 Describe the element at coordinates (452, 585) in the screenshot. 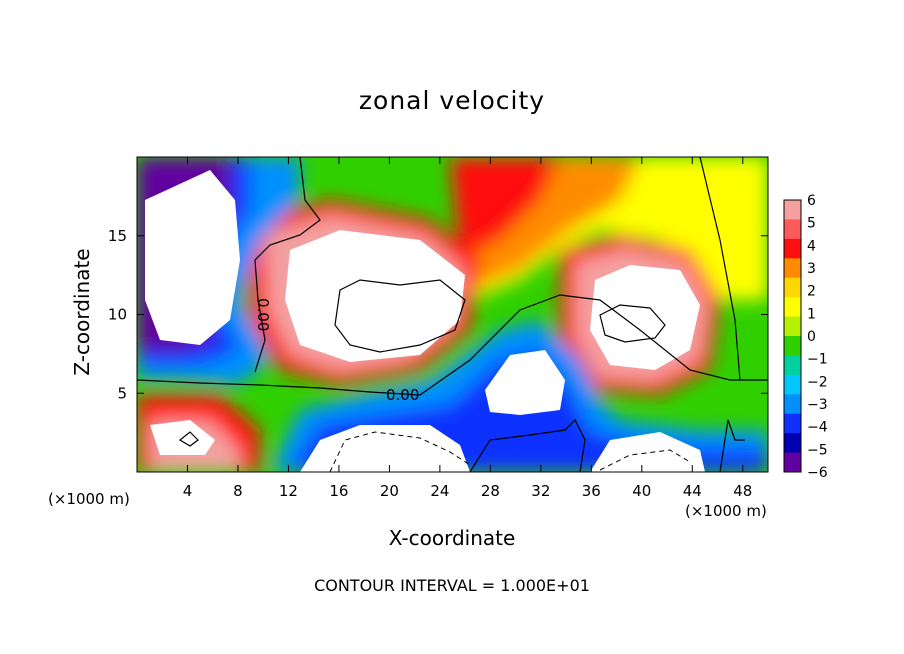

I see `contour-interval-note: CONTOUR INTERVAL = 1.000E+01` at that location.